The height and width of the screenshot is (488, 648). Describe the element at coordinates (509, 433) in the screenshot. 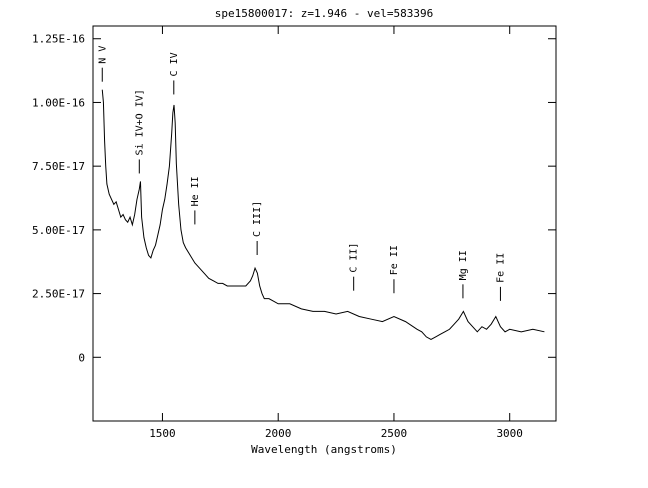

I see `x-tick-label-3: 3000` at that location.